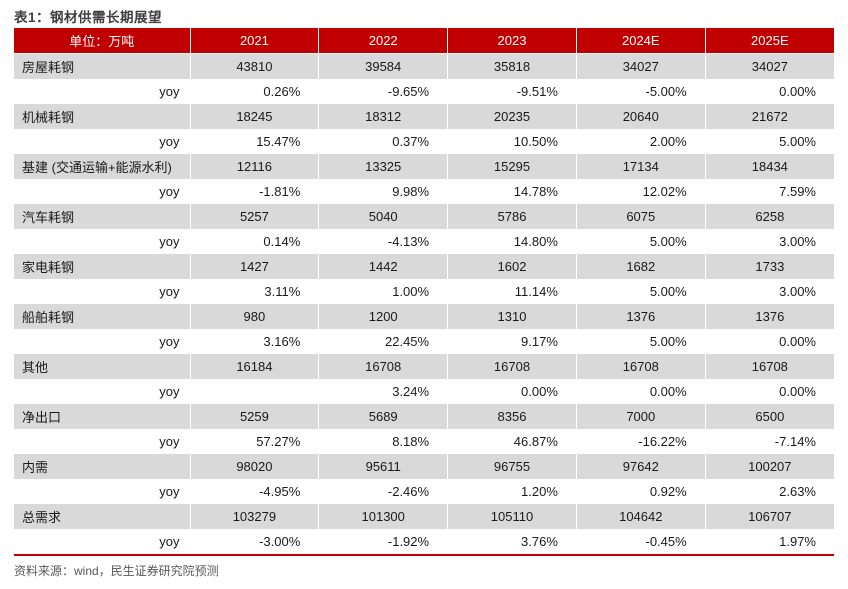 This screenshot has height=589, width=848. What do you see at coordinates (383, 216) in the screenshot?
I see `cell-value: 5040` at bounding box center [383, 216].